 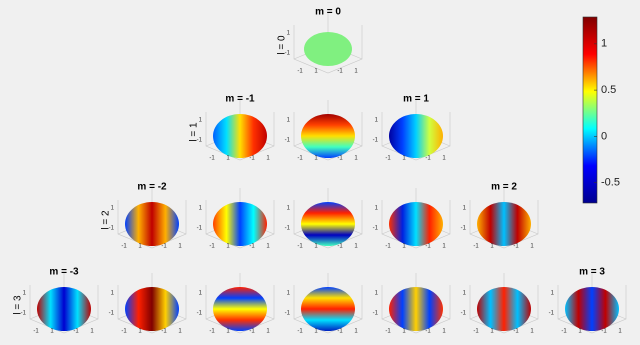 What do you see at coordinates (144, 216) in the screenshot?
I see `subplot: -1 -1 -1 1 1 1 m = -2 l = 2` at bounding box center [144, 216].